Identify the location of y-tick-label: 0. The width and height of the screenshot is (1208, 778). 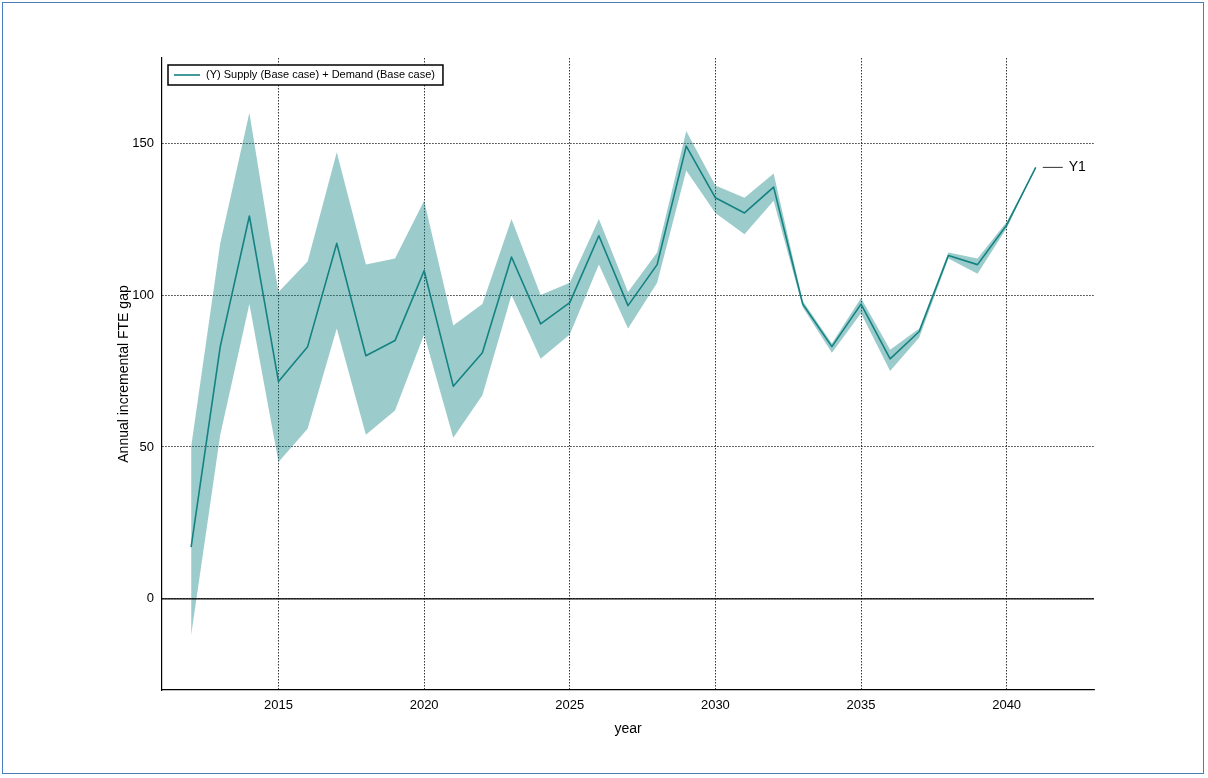
(150, 598).